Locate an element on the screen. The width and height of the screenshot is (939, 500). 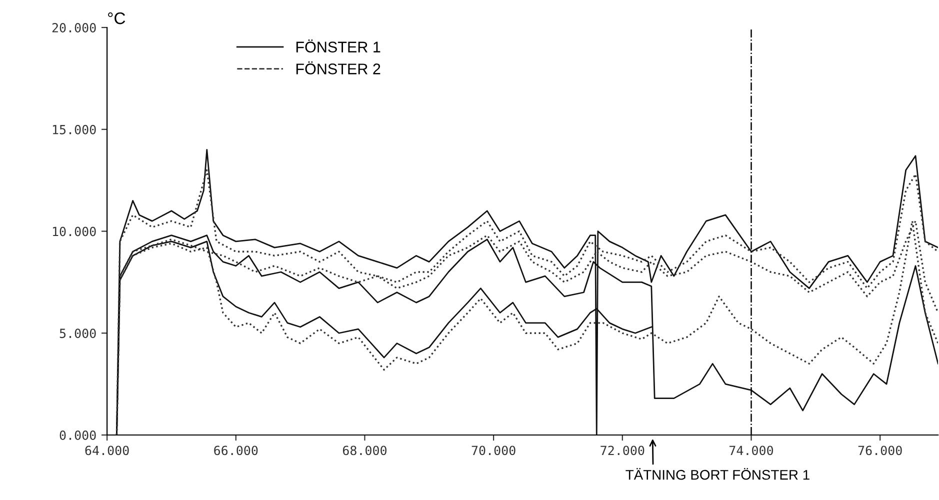
y-tick-label: 0.000 is located at coordinates (78, 435).